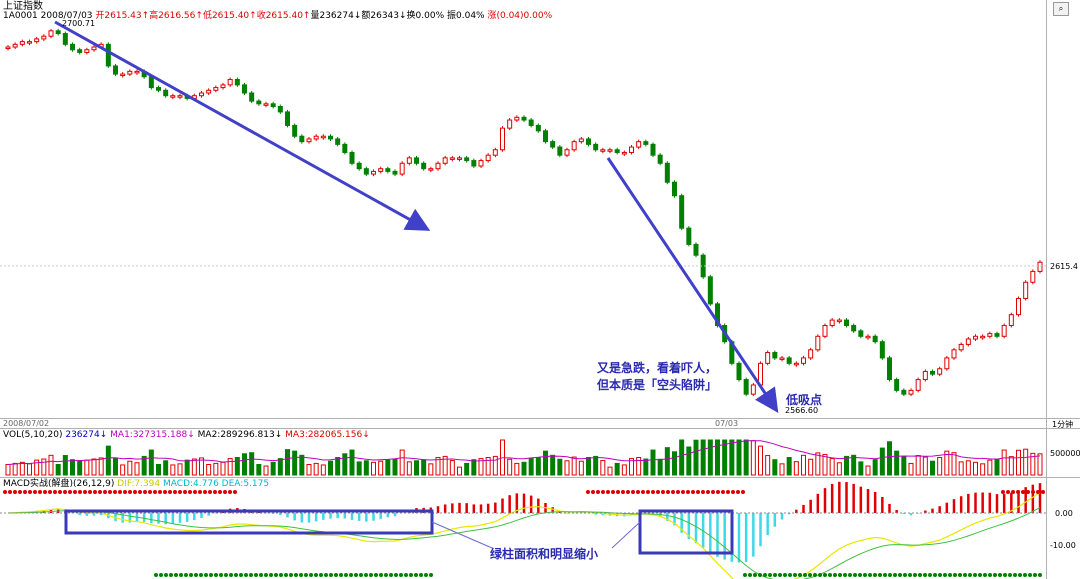 The width and height of the screenshot is (1080, 579). Describe the element at coordinates (23, 6) in the screenshot. I see `chart-title: 上证指数` at that location.